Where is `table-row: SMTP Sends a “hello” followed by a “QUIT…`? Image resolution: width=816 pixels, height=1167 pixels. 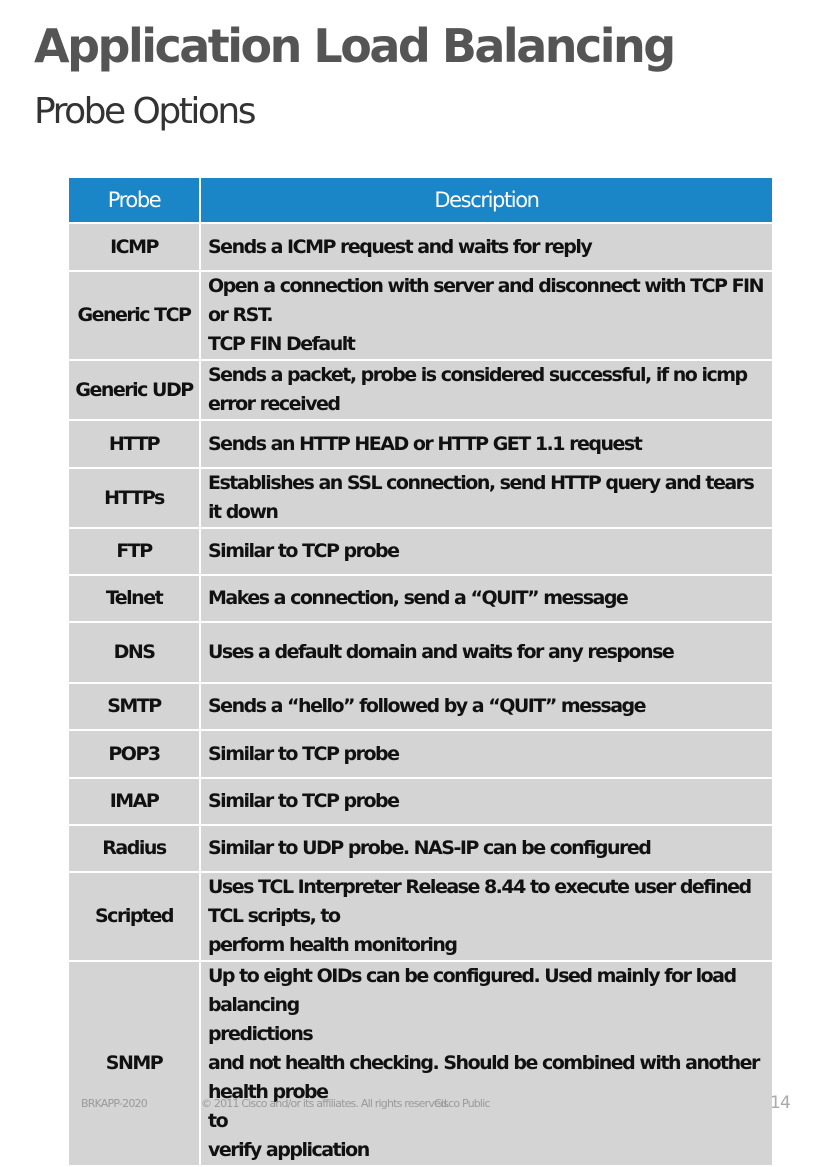 table-row: SMTP Sends a “hello” followed by a “QUIT… is located at coordinates (420, 706).